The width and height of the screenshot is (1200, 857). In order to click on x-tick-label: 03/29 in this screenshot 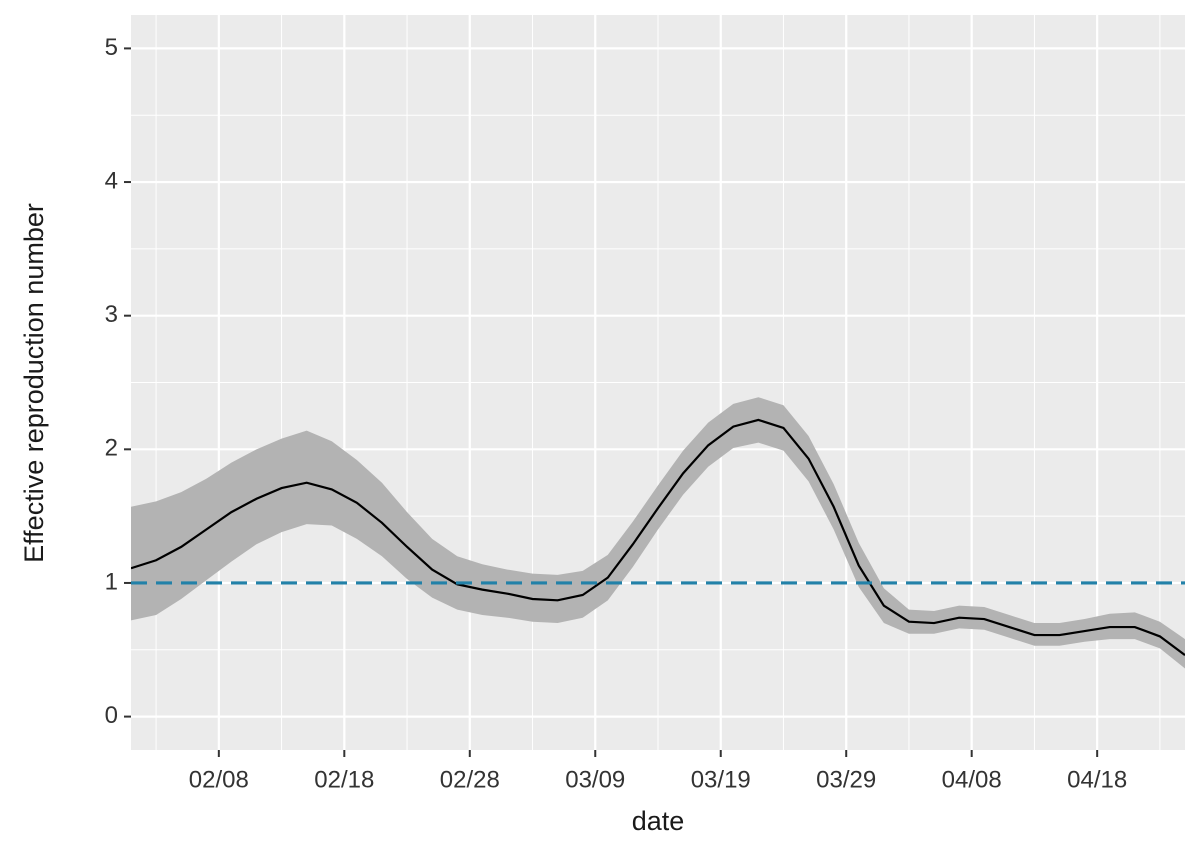, I will do `click(846, 779)`.